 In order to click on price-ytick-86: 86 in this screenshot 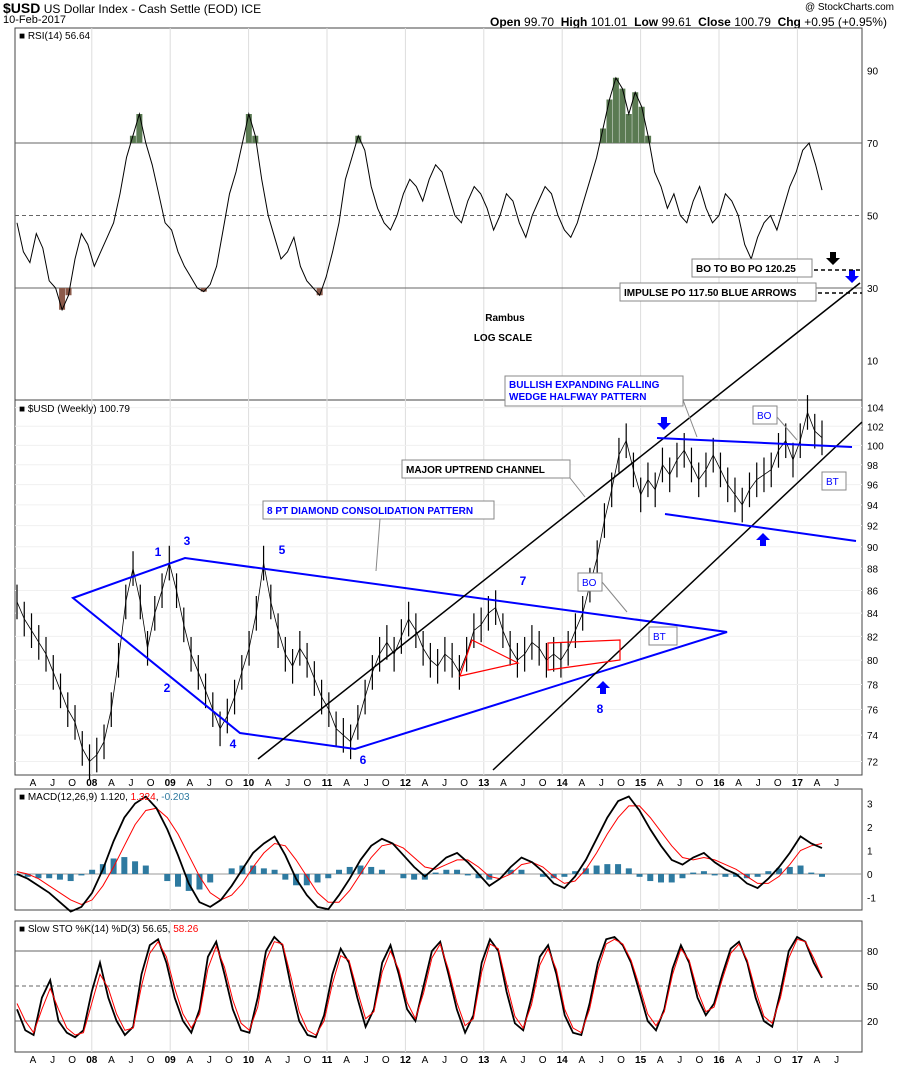, I will do `click(873, 592)`.